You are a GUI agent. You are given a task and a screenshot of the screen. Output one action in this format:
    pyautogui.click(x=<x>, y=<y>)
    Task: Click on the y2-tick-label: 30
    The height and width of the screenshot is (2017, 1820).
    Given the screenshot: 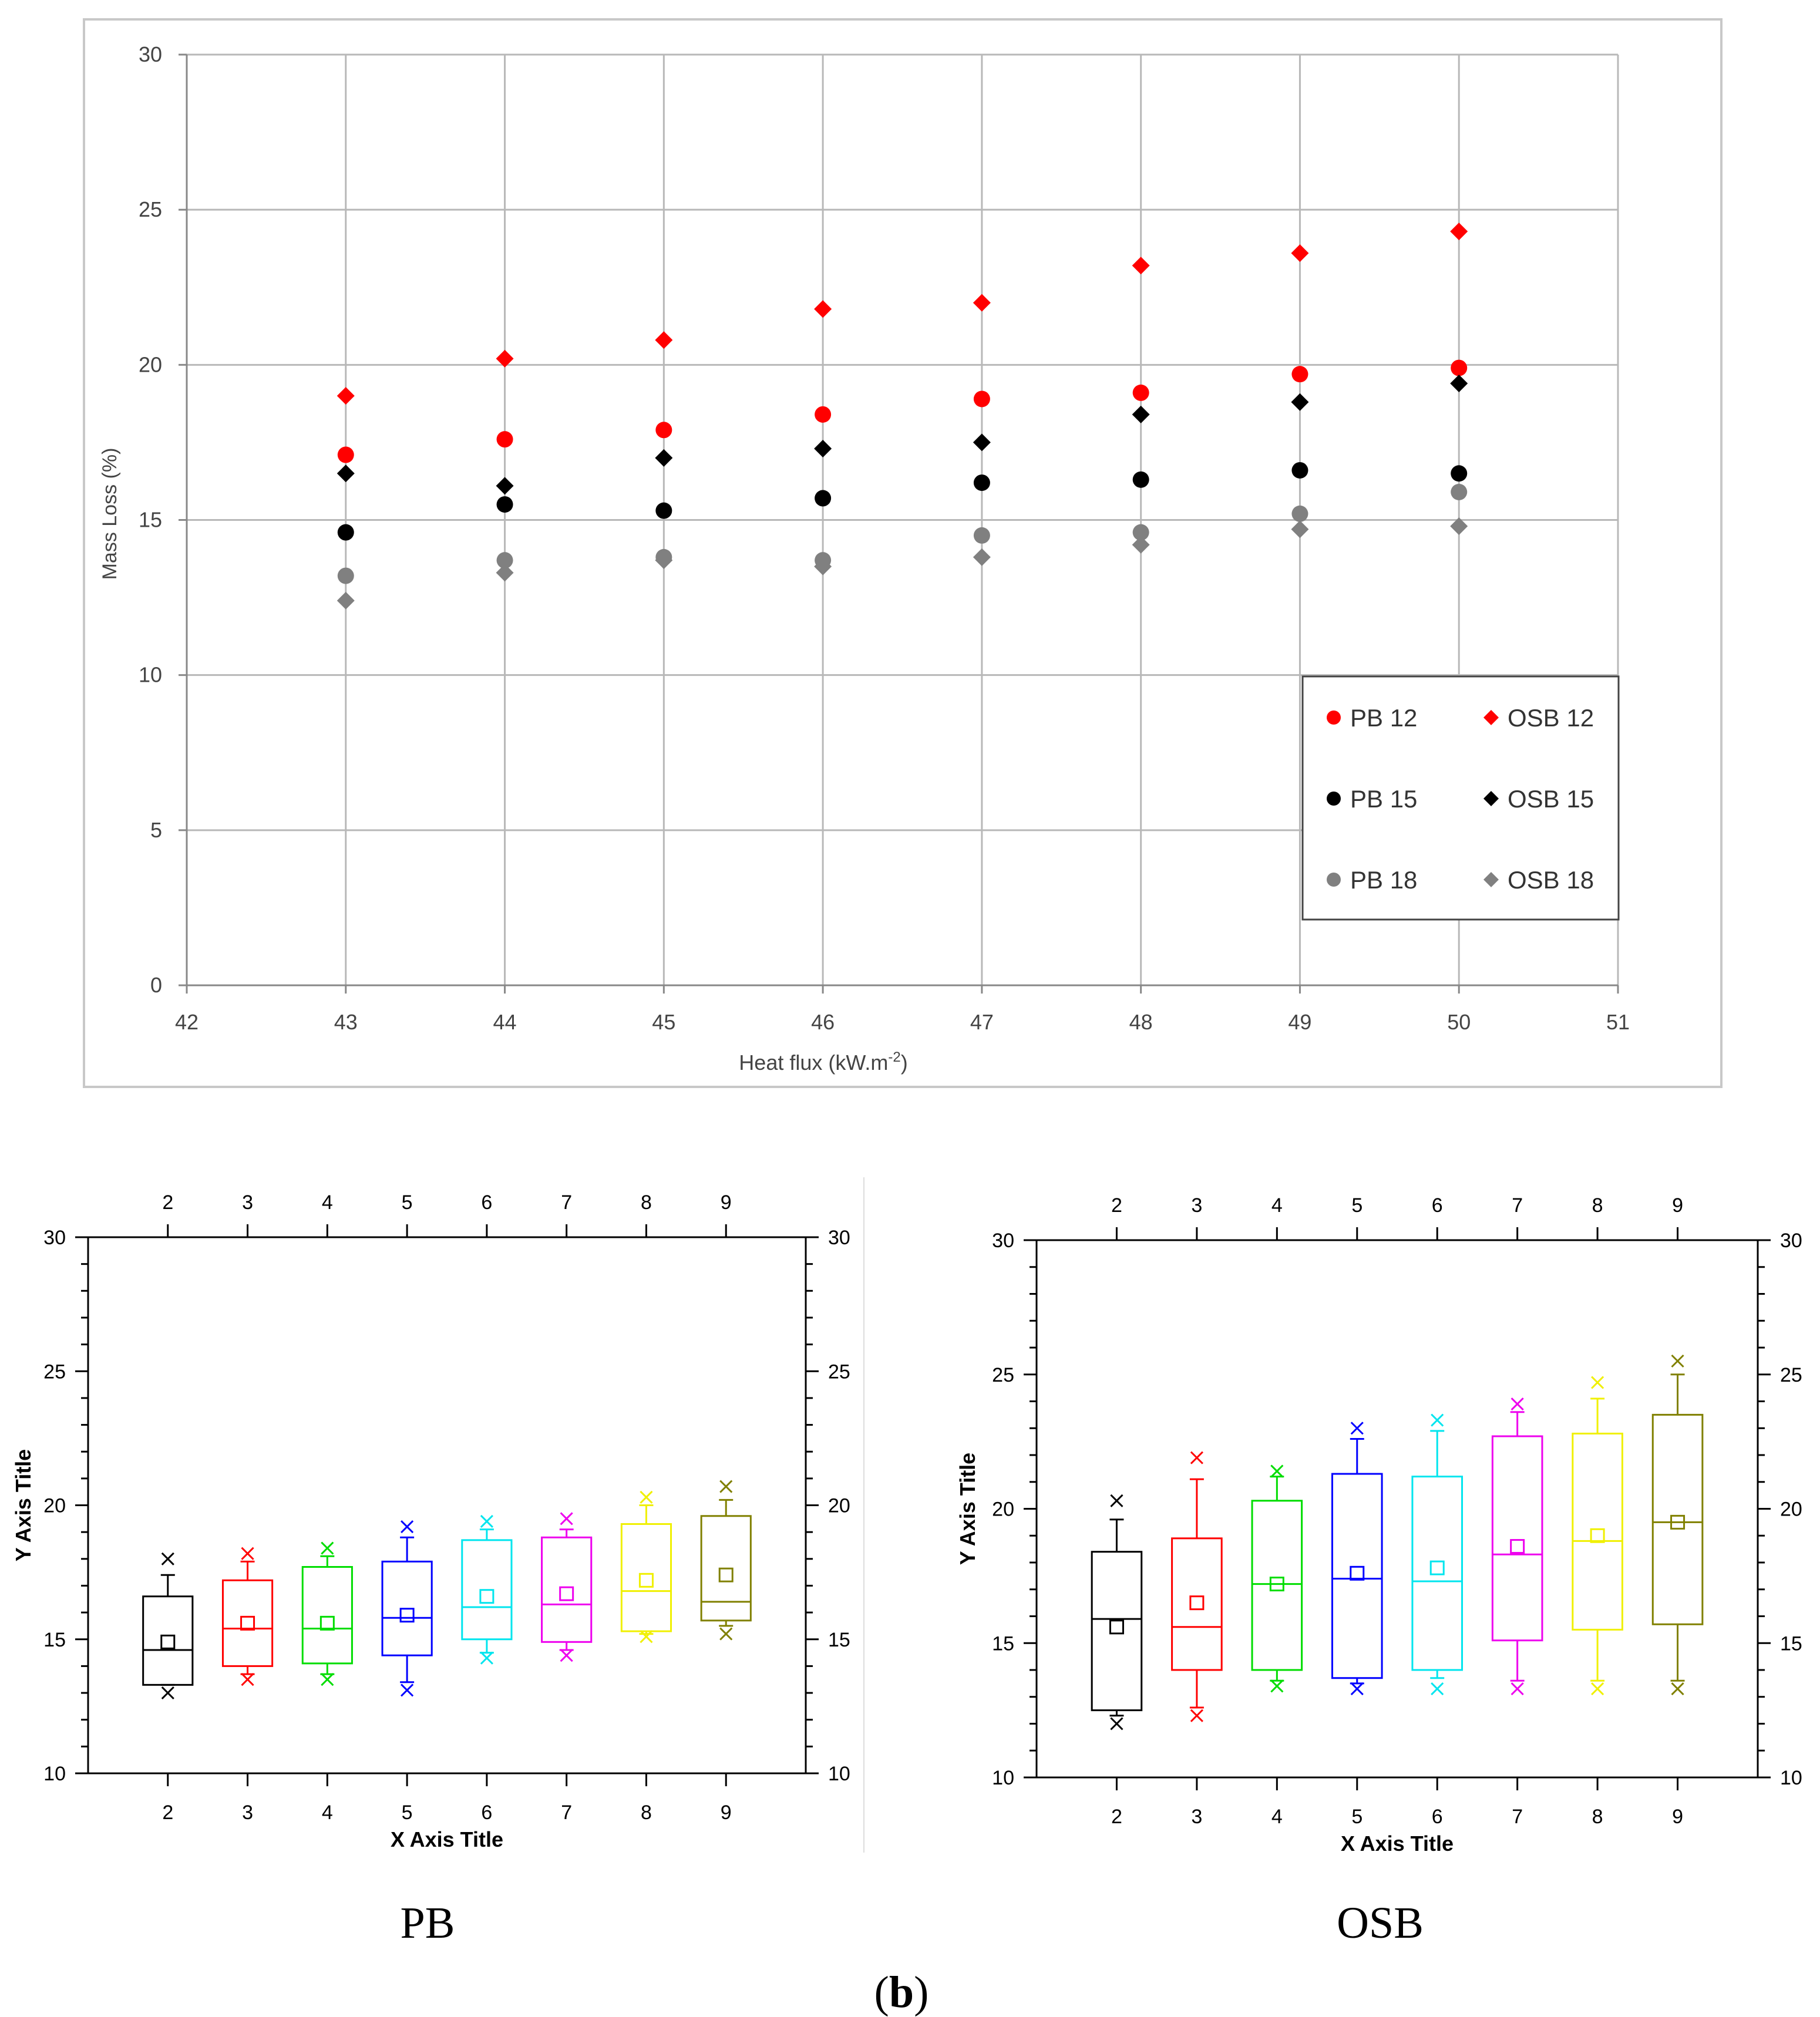 What is the action you would take?
    pyautogui.click(x=839, y=1238)
    